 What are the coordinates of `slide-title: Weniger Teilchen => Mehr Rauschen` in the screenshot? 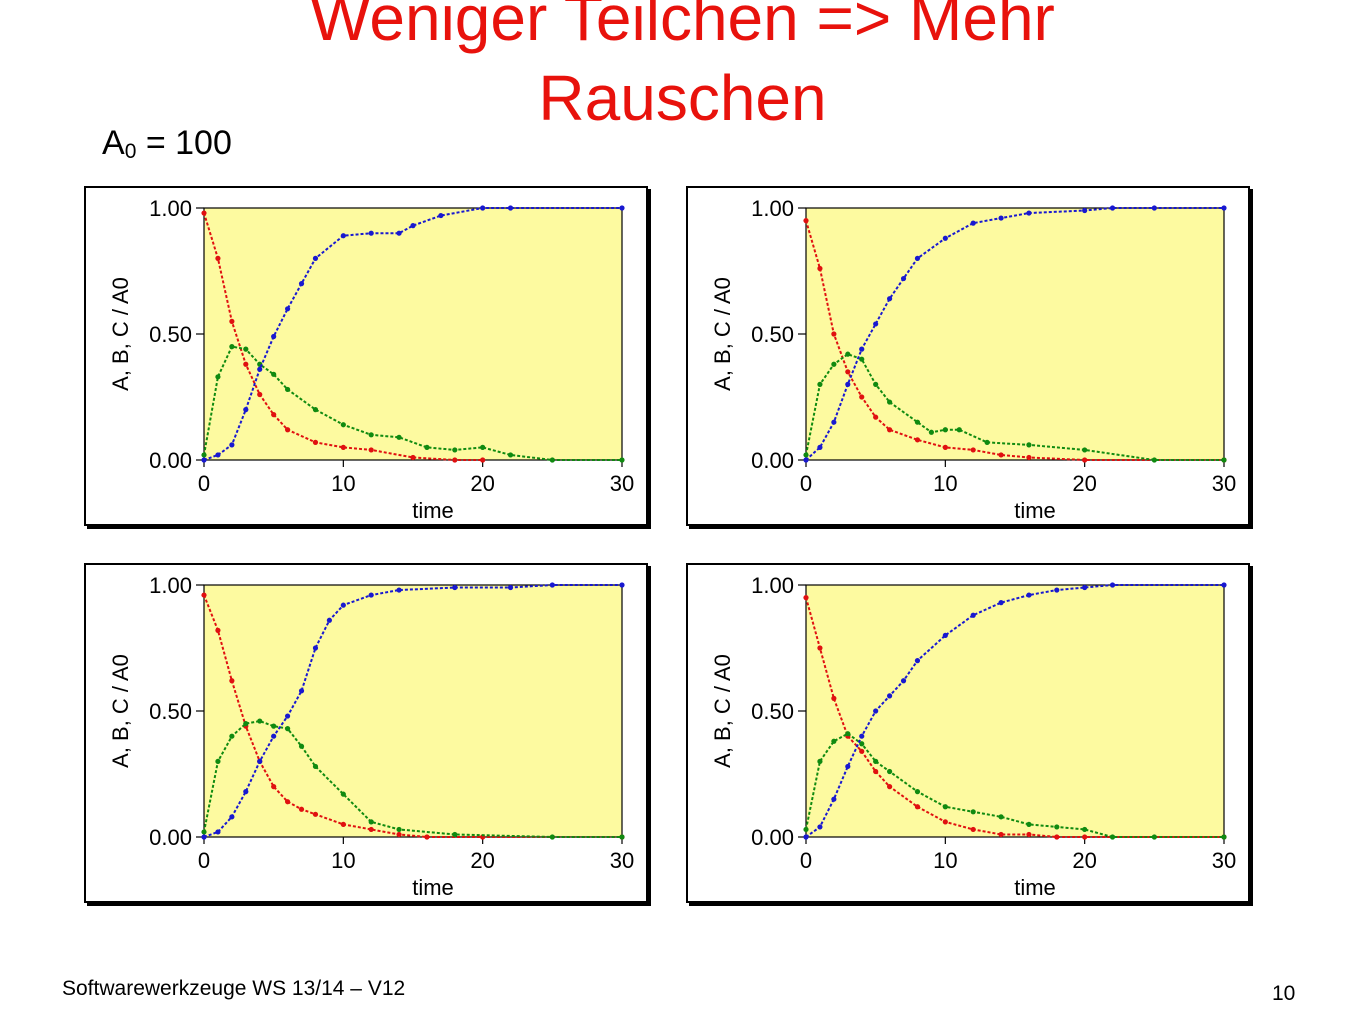 It's located at (682, 69).